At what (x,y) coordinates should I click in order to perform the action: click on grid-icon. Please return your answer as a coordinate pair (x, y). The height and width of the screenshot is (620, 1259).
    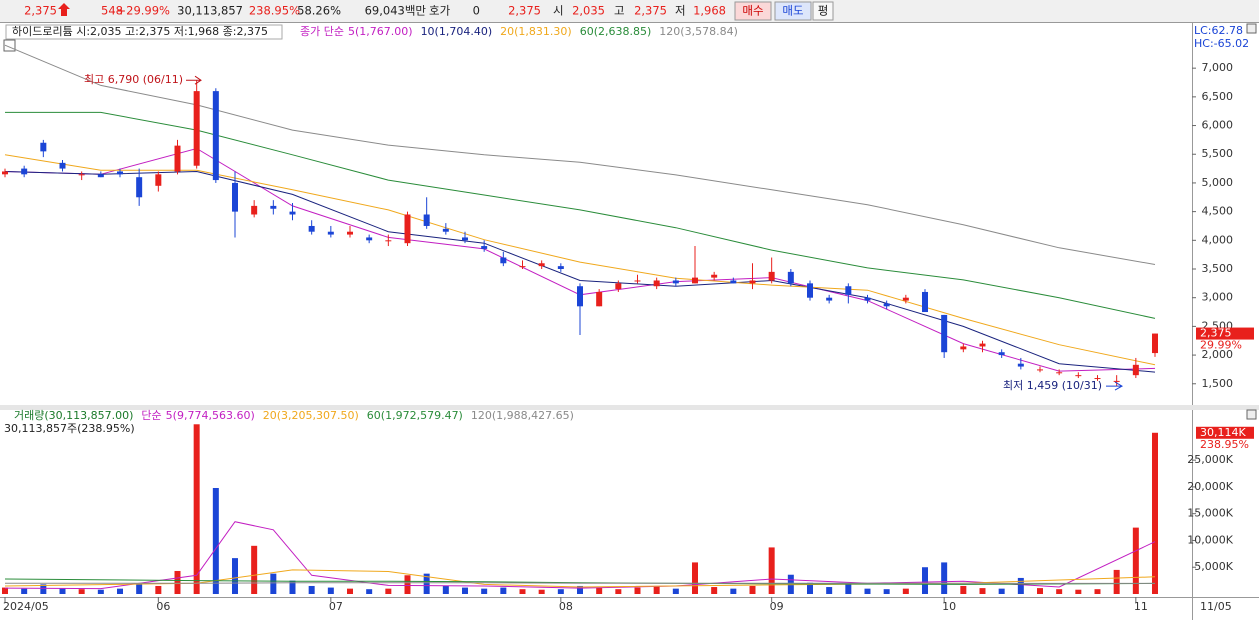
    Looking at the image, I should click on (9, 45).